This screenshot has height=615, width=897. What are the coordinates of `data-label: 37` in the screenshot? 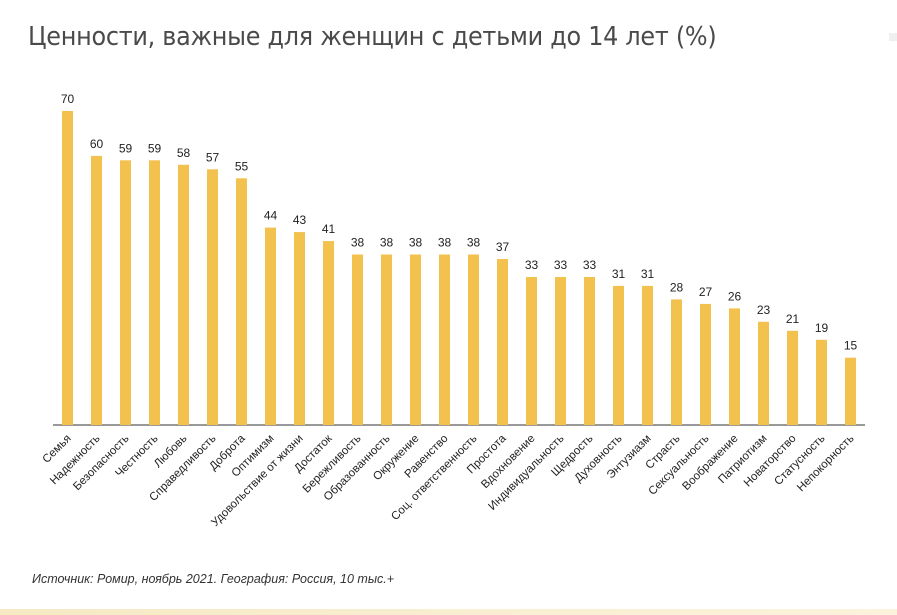 It's located at (503, 247).